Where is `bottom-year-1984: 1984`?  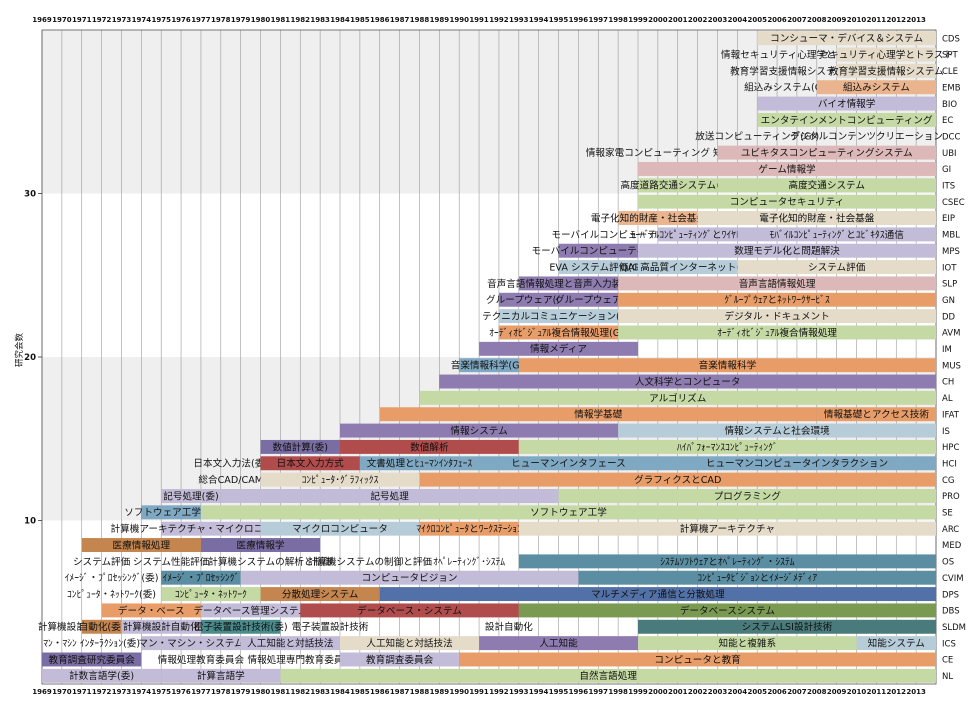
bottom-year-1984: 1984 is located at coordinates (340, 692).